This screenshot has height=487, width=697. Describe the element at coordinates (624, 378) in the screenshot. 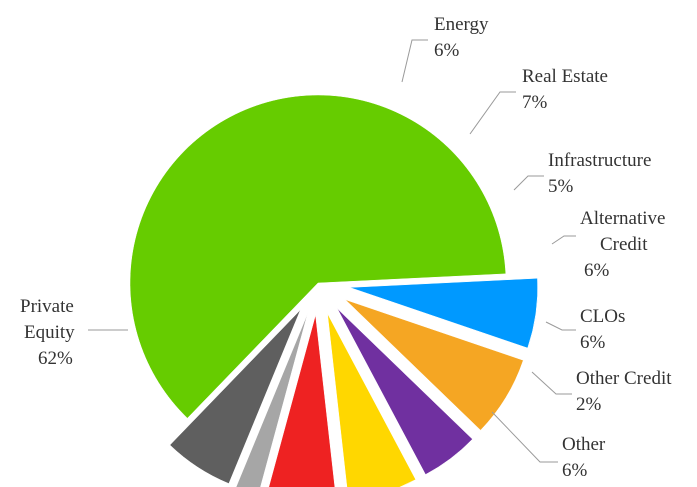

I see `label-name-other-credit: Other Credit` at that location.